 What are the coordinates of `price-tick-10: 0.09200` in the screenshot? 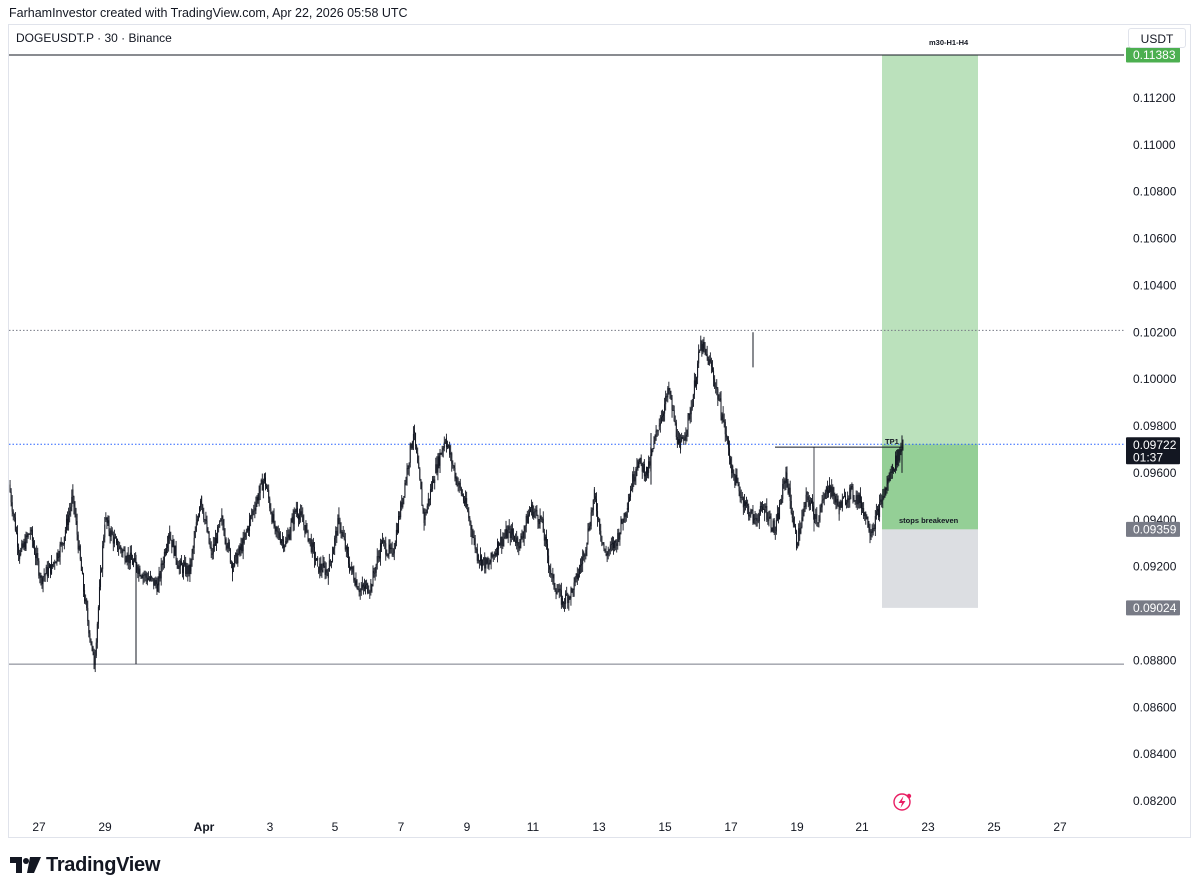 It's located at (1155, 567).